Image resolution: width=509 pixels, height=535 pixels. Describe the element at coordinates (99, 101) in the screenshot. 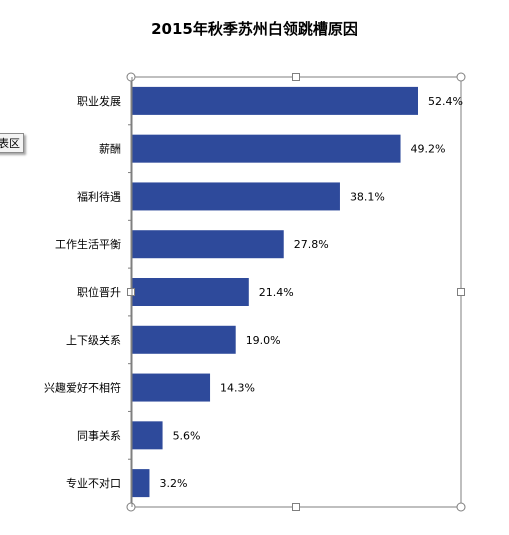

I see `category-label: 职业发展` at that location.